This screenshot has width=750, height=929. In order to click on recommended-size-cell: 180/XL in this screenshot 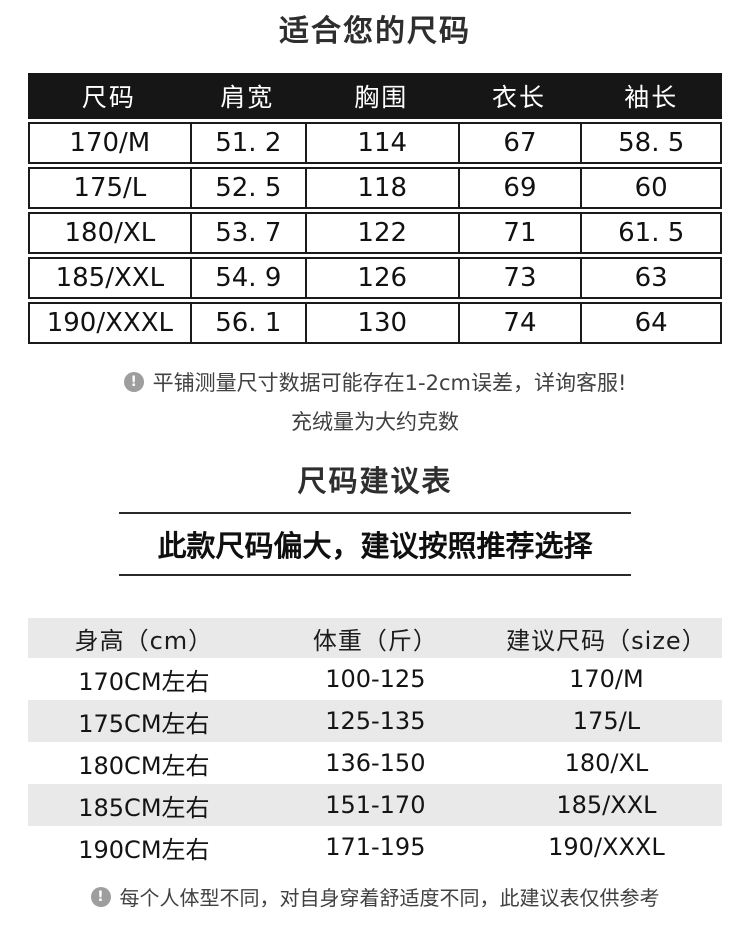, I will do `click(606, 763)`.